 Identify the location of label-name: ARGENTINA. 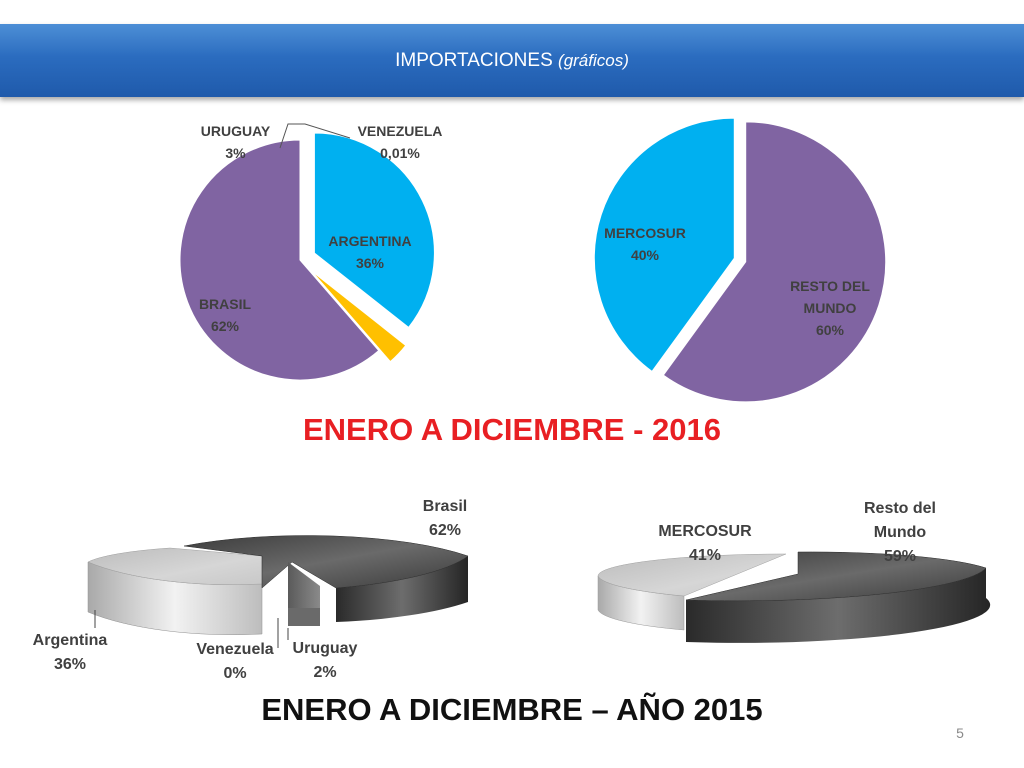
(370, 241).